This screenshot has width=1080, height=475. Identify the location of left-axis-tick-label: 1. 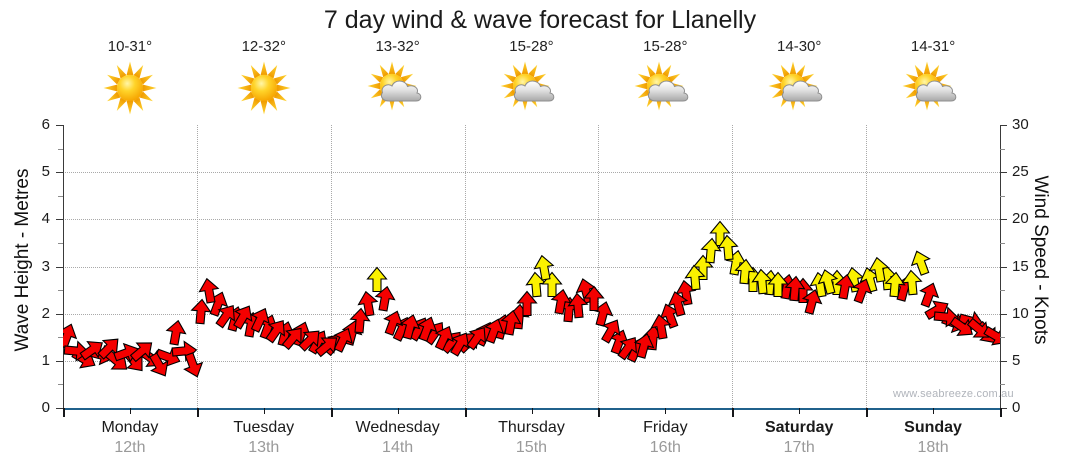
(45, 360).